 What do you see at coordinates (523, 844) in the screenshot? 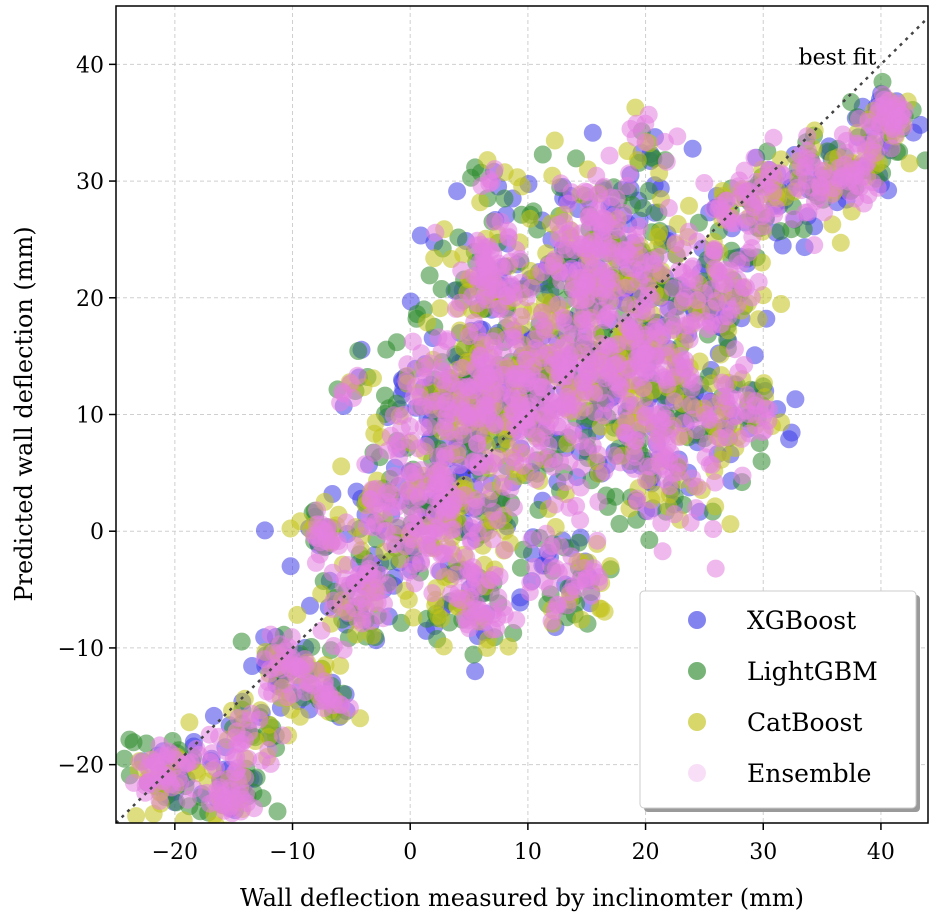
I see `x-axis-ticks: −20 −10 0 10 20 30 40` at bounding box center [523, 844].